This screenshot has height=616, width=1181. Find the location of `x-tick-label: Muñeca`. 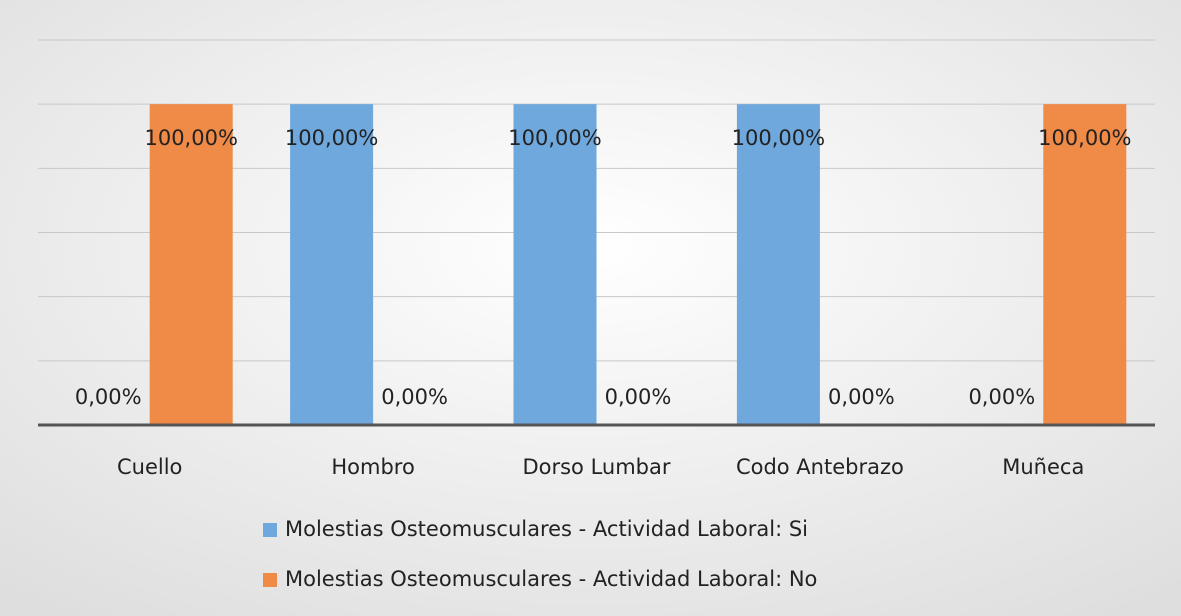

x-tick-label: Muñeca is located at coordinates (1043, 467).